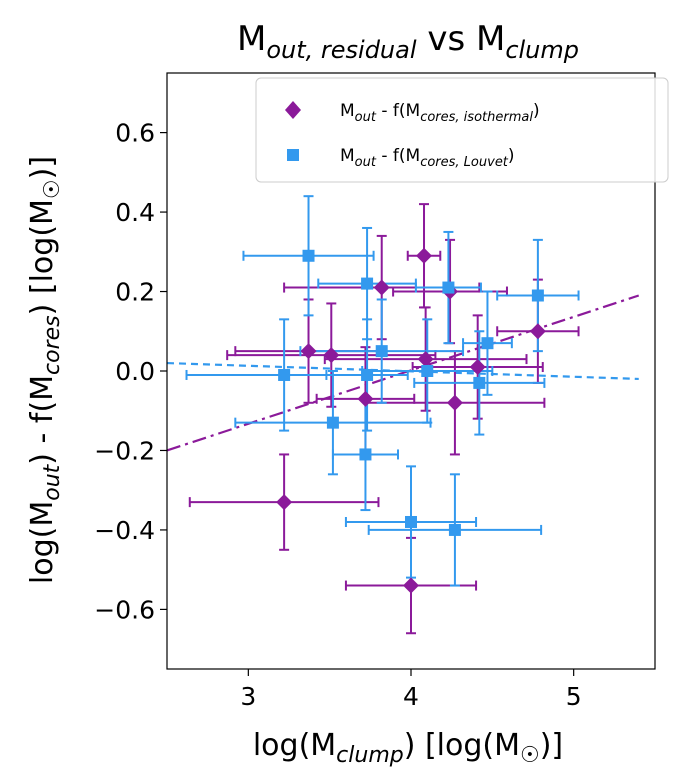 This screenshot has width=676, height=768. I want to click on y-tick-label: 0.0, so click(135, 371).